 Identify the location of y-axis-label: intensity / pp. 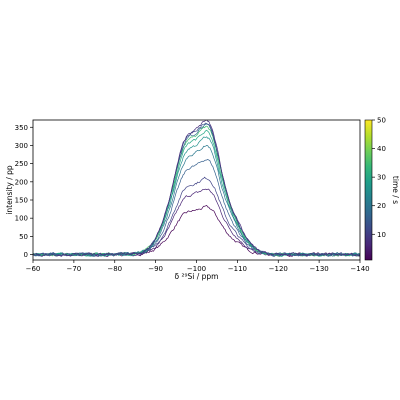
(9, 190).